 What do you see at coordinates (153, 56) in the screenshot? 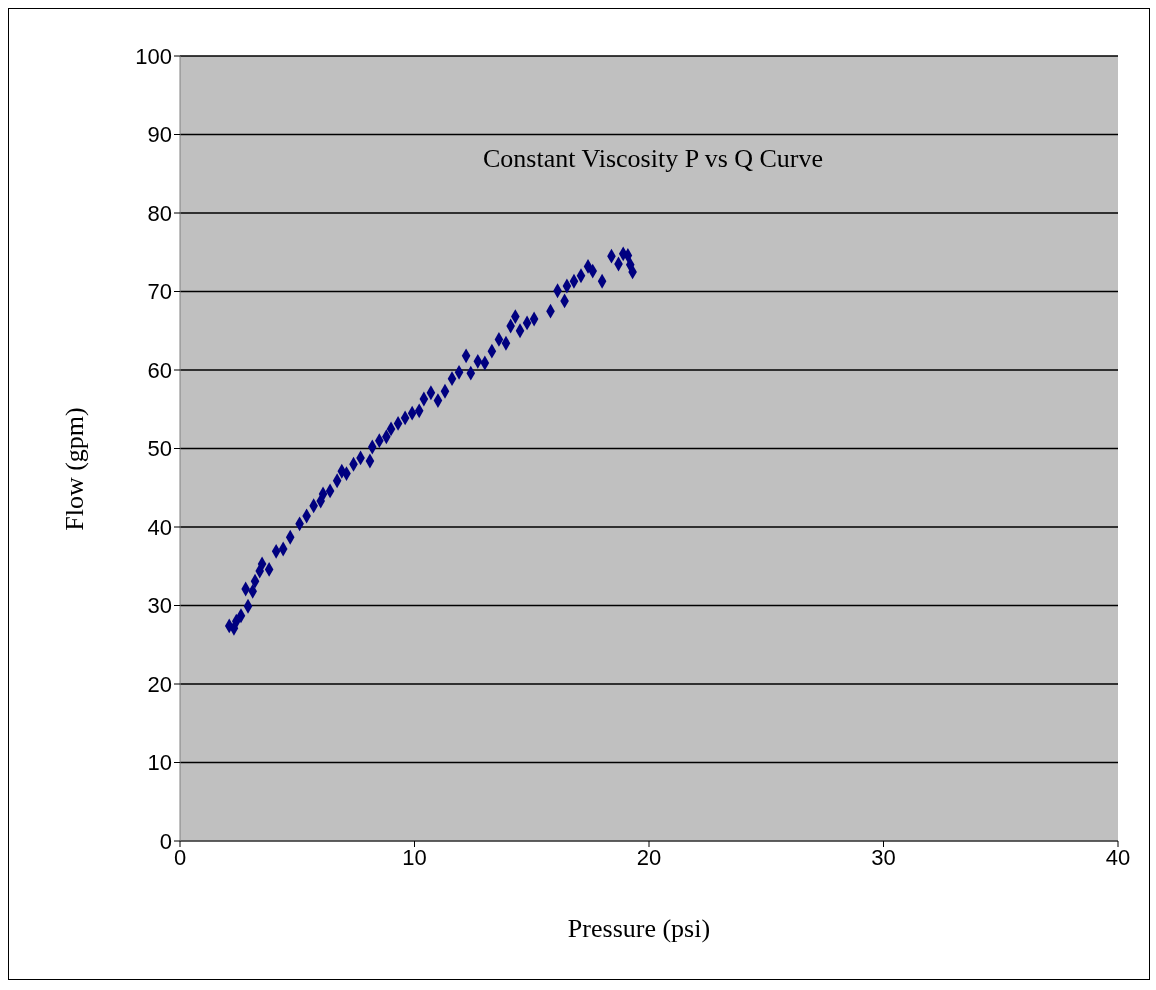
I see `y-tick-label: 100` at bounding box center [153, 56].